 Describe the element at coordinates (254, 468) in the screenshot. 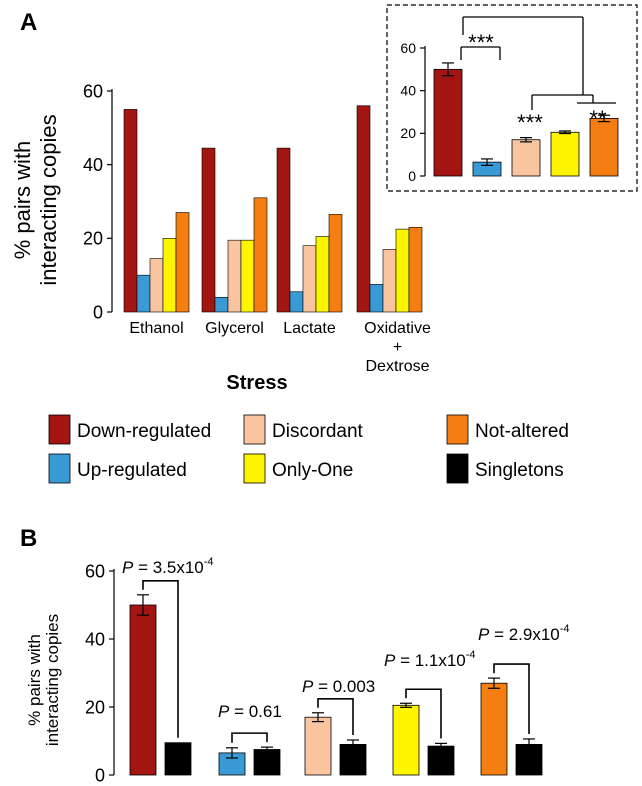

I see `legend-swatch-only-one` at that location.